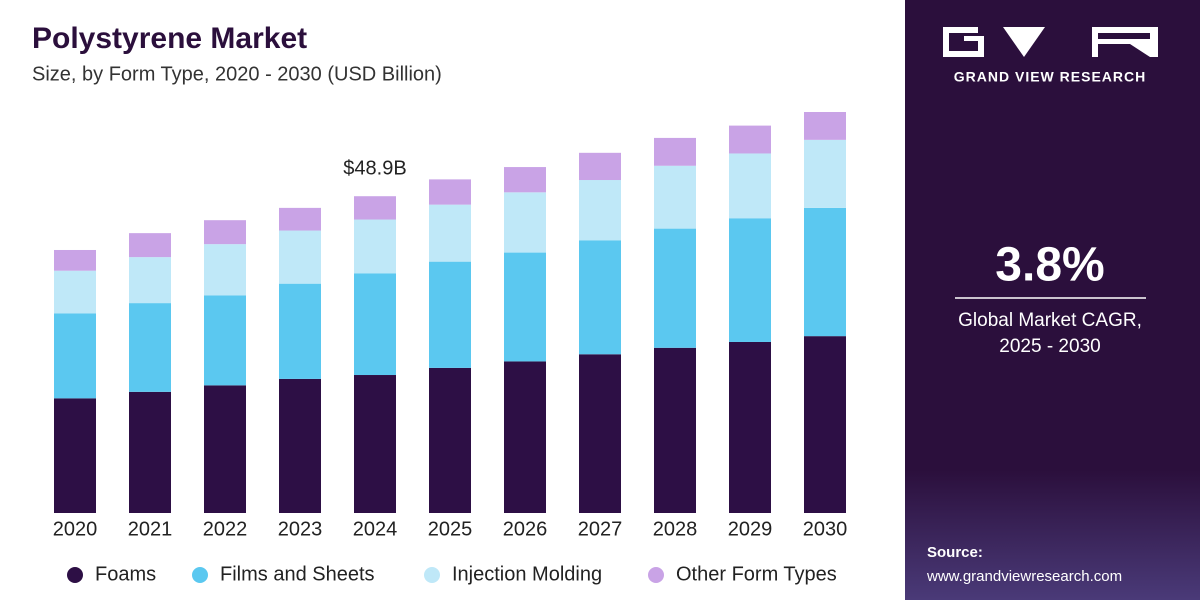 This screenshot has height=605, width=1200. What do you see at coordinates (1050, 77) in the screenshot?
I see `brand: GRAND VIEW RESEARCH` at bounding box center [1050, 77].